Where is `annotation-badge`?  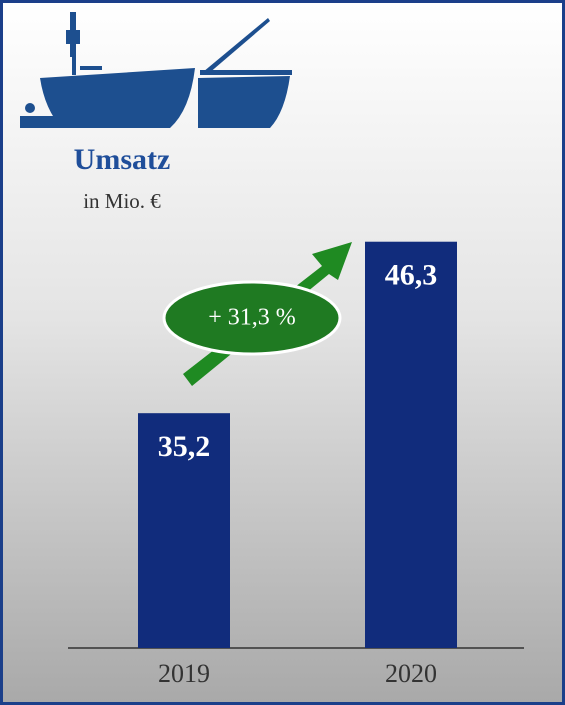 annotation-badge is located at coordinates (252, 318).